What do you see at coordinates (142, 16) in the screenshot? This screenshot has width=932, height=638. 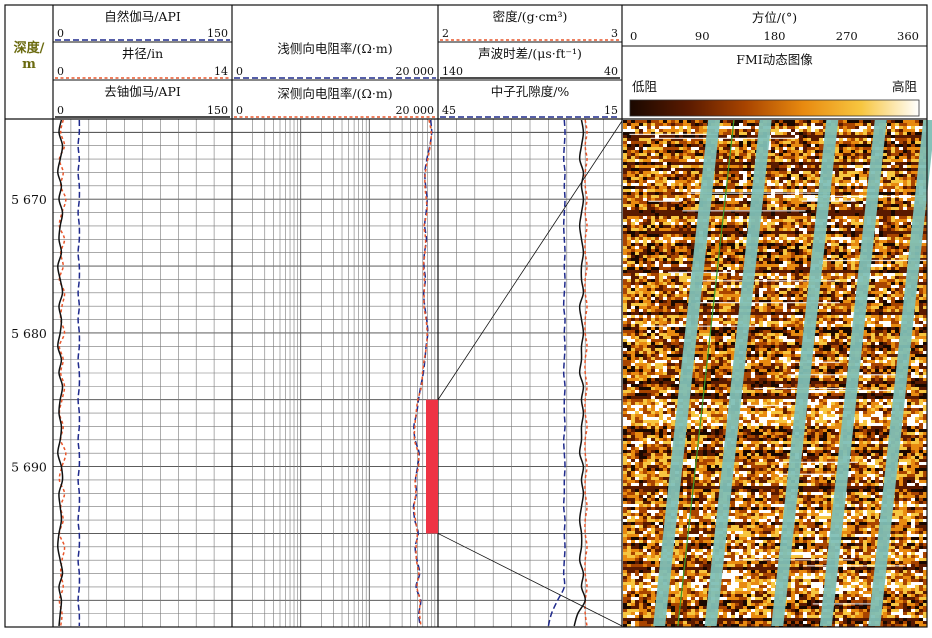 I see `track1-curve-name: 自然伽马/API` at bounding box center [142, 16].